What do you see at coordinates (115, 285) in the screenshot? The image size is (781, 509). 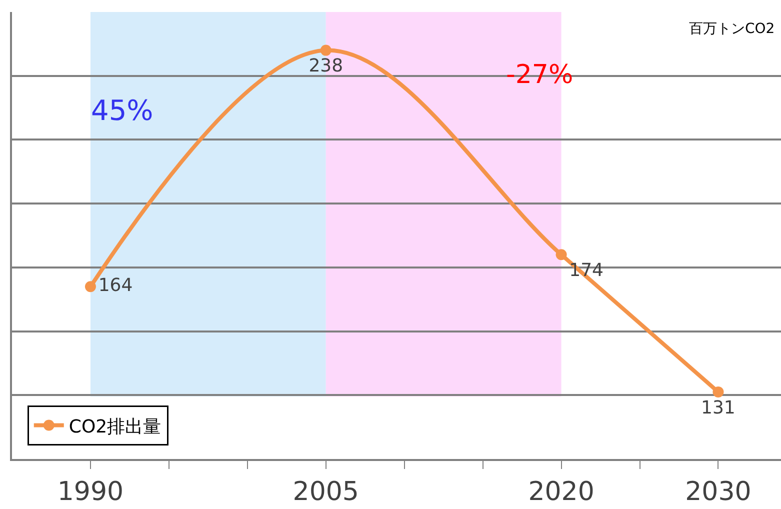 I see `data-label: 164` at bounding box center [115, 285].